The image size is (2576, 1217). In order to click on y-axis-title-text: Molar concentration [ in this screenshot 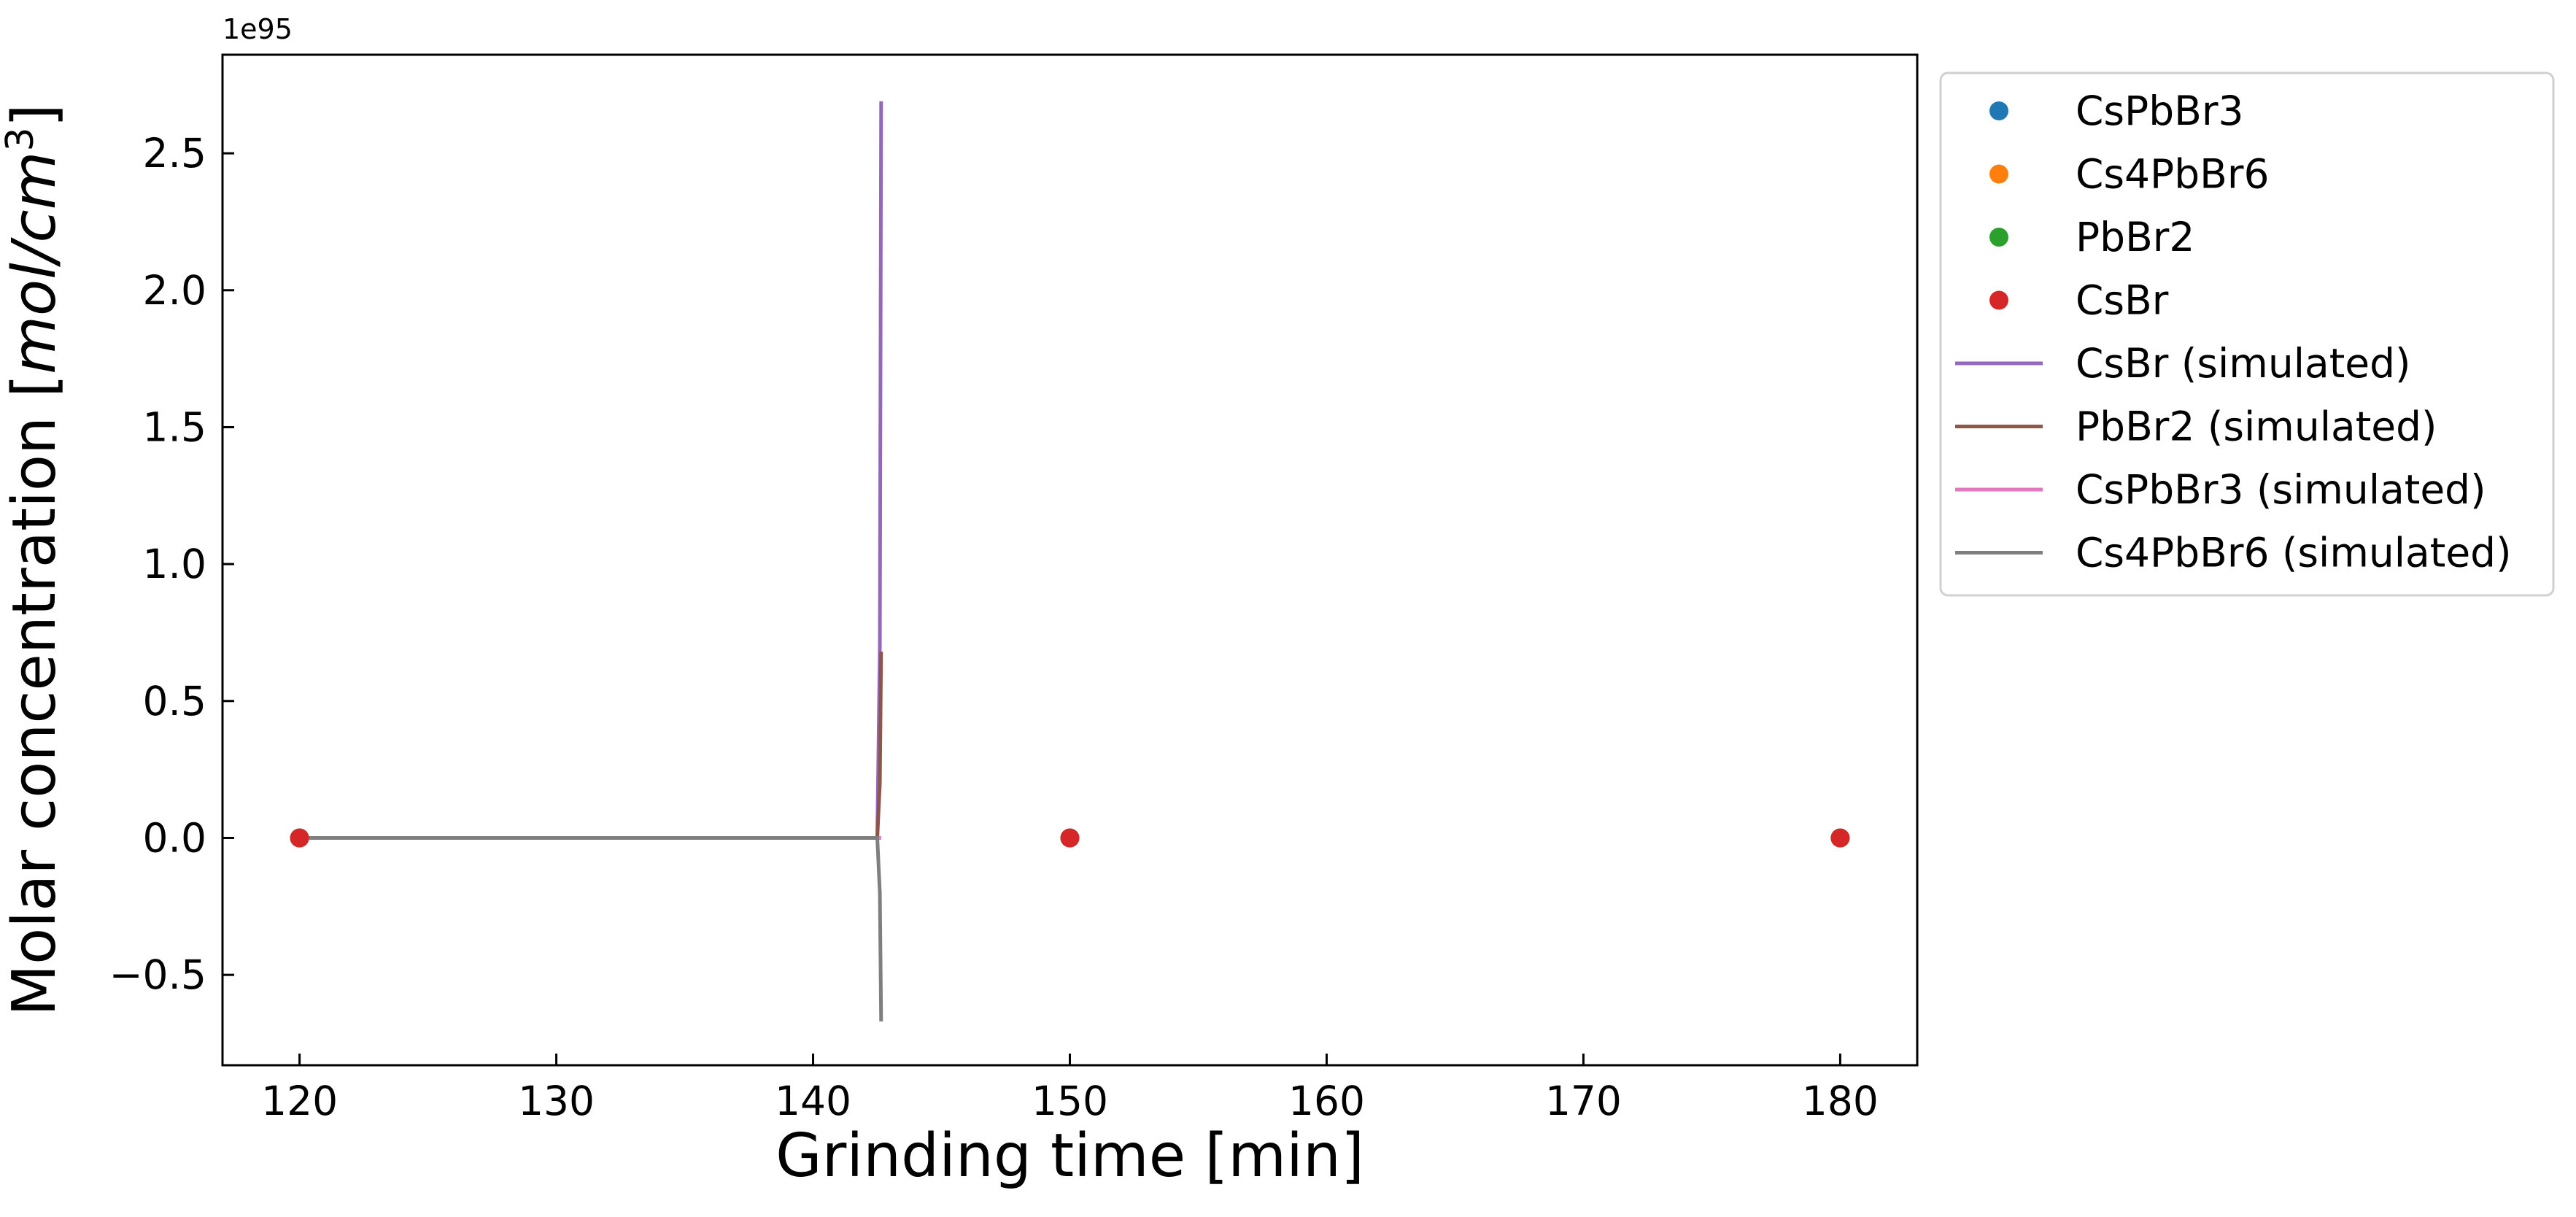, I will do `click(34, 695)`.